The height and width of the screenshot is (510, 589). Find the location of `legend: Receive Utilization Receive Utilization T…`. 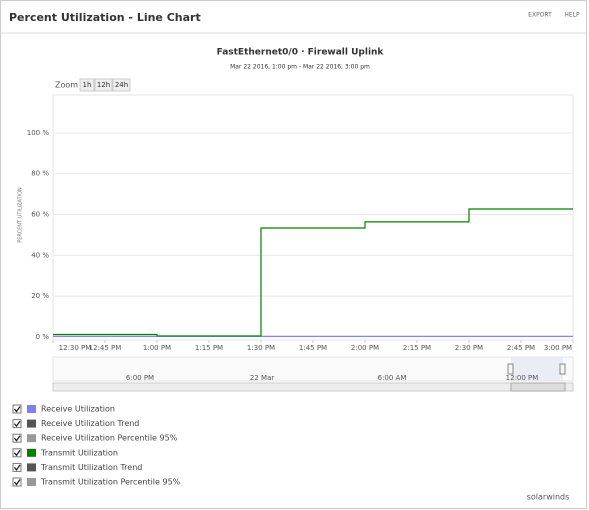

legend: Receive Utilization Receive Utilization T… is located at coordinates (96, 445).